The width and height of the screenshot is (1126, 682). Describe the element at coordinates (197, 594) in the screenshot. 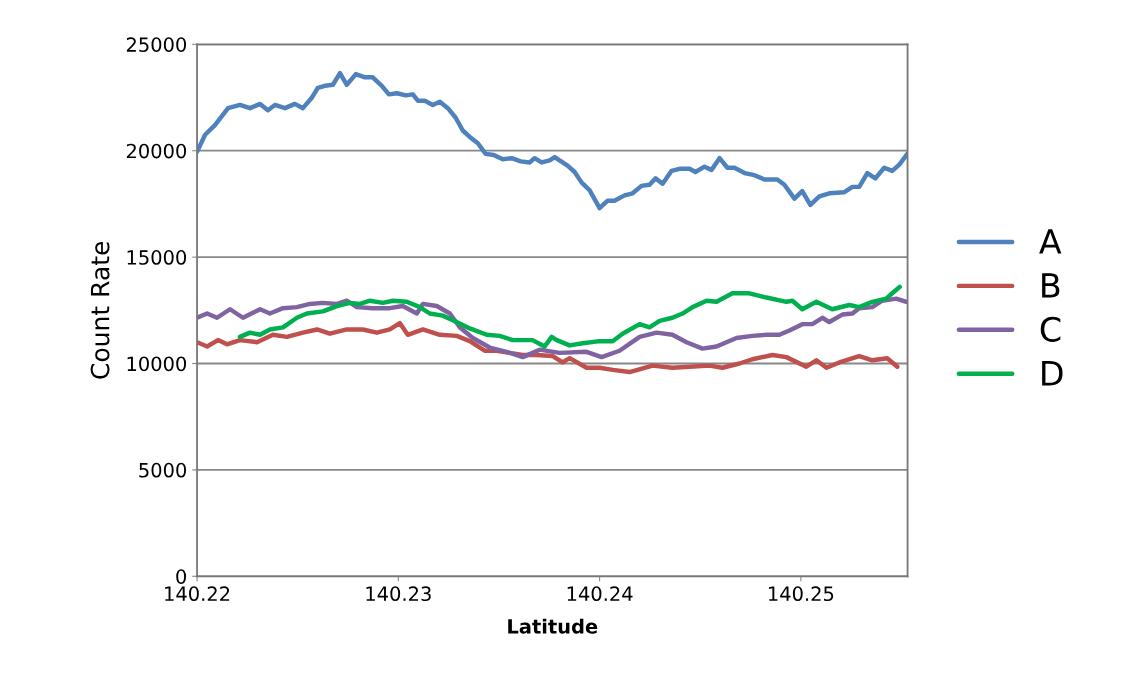

I see `x-tick-label: 140.22` at that location.